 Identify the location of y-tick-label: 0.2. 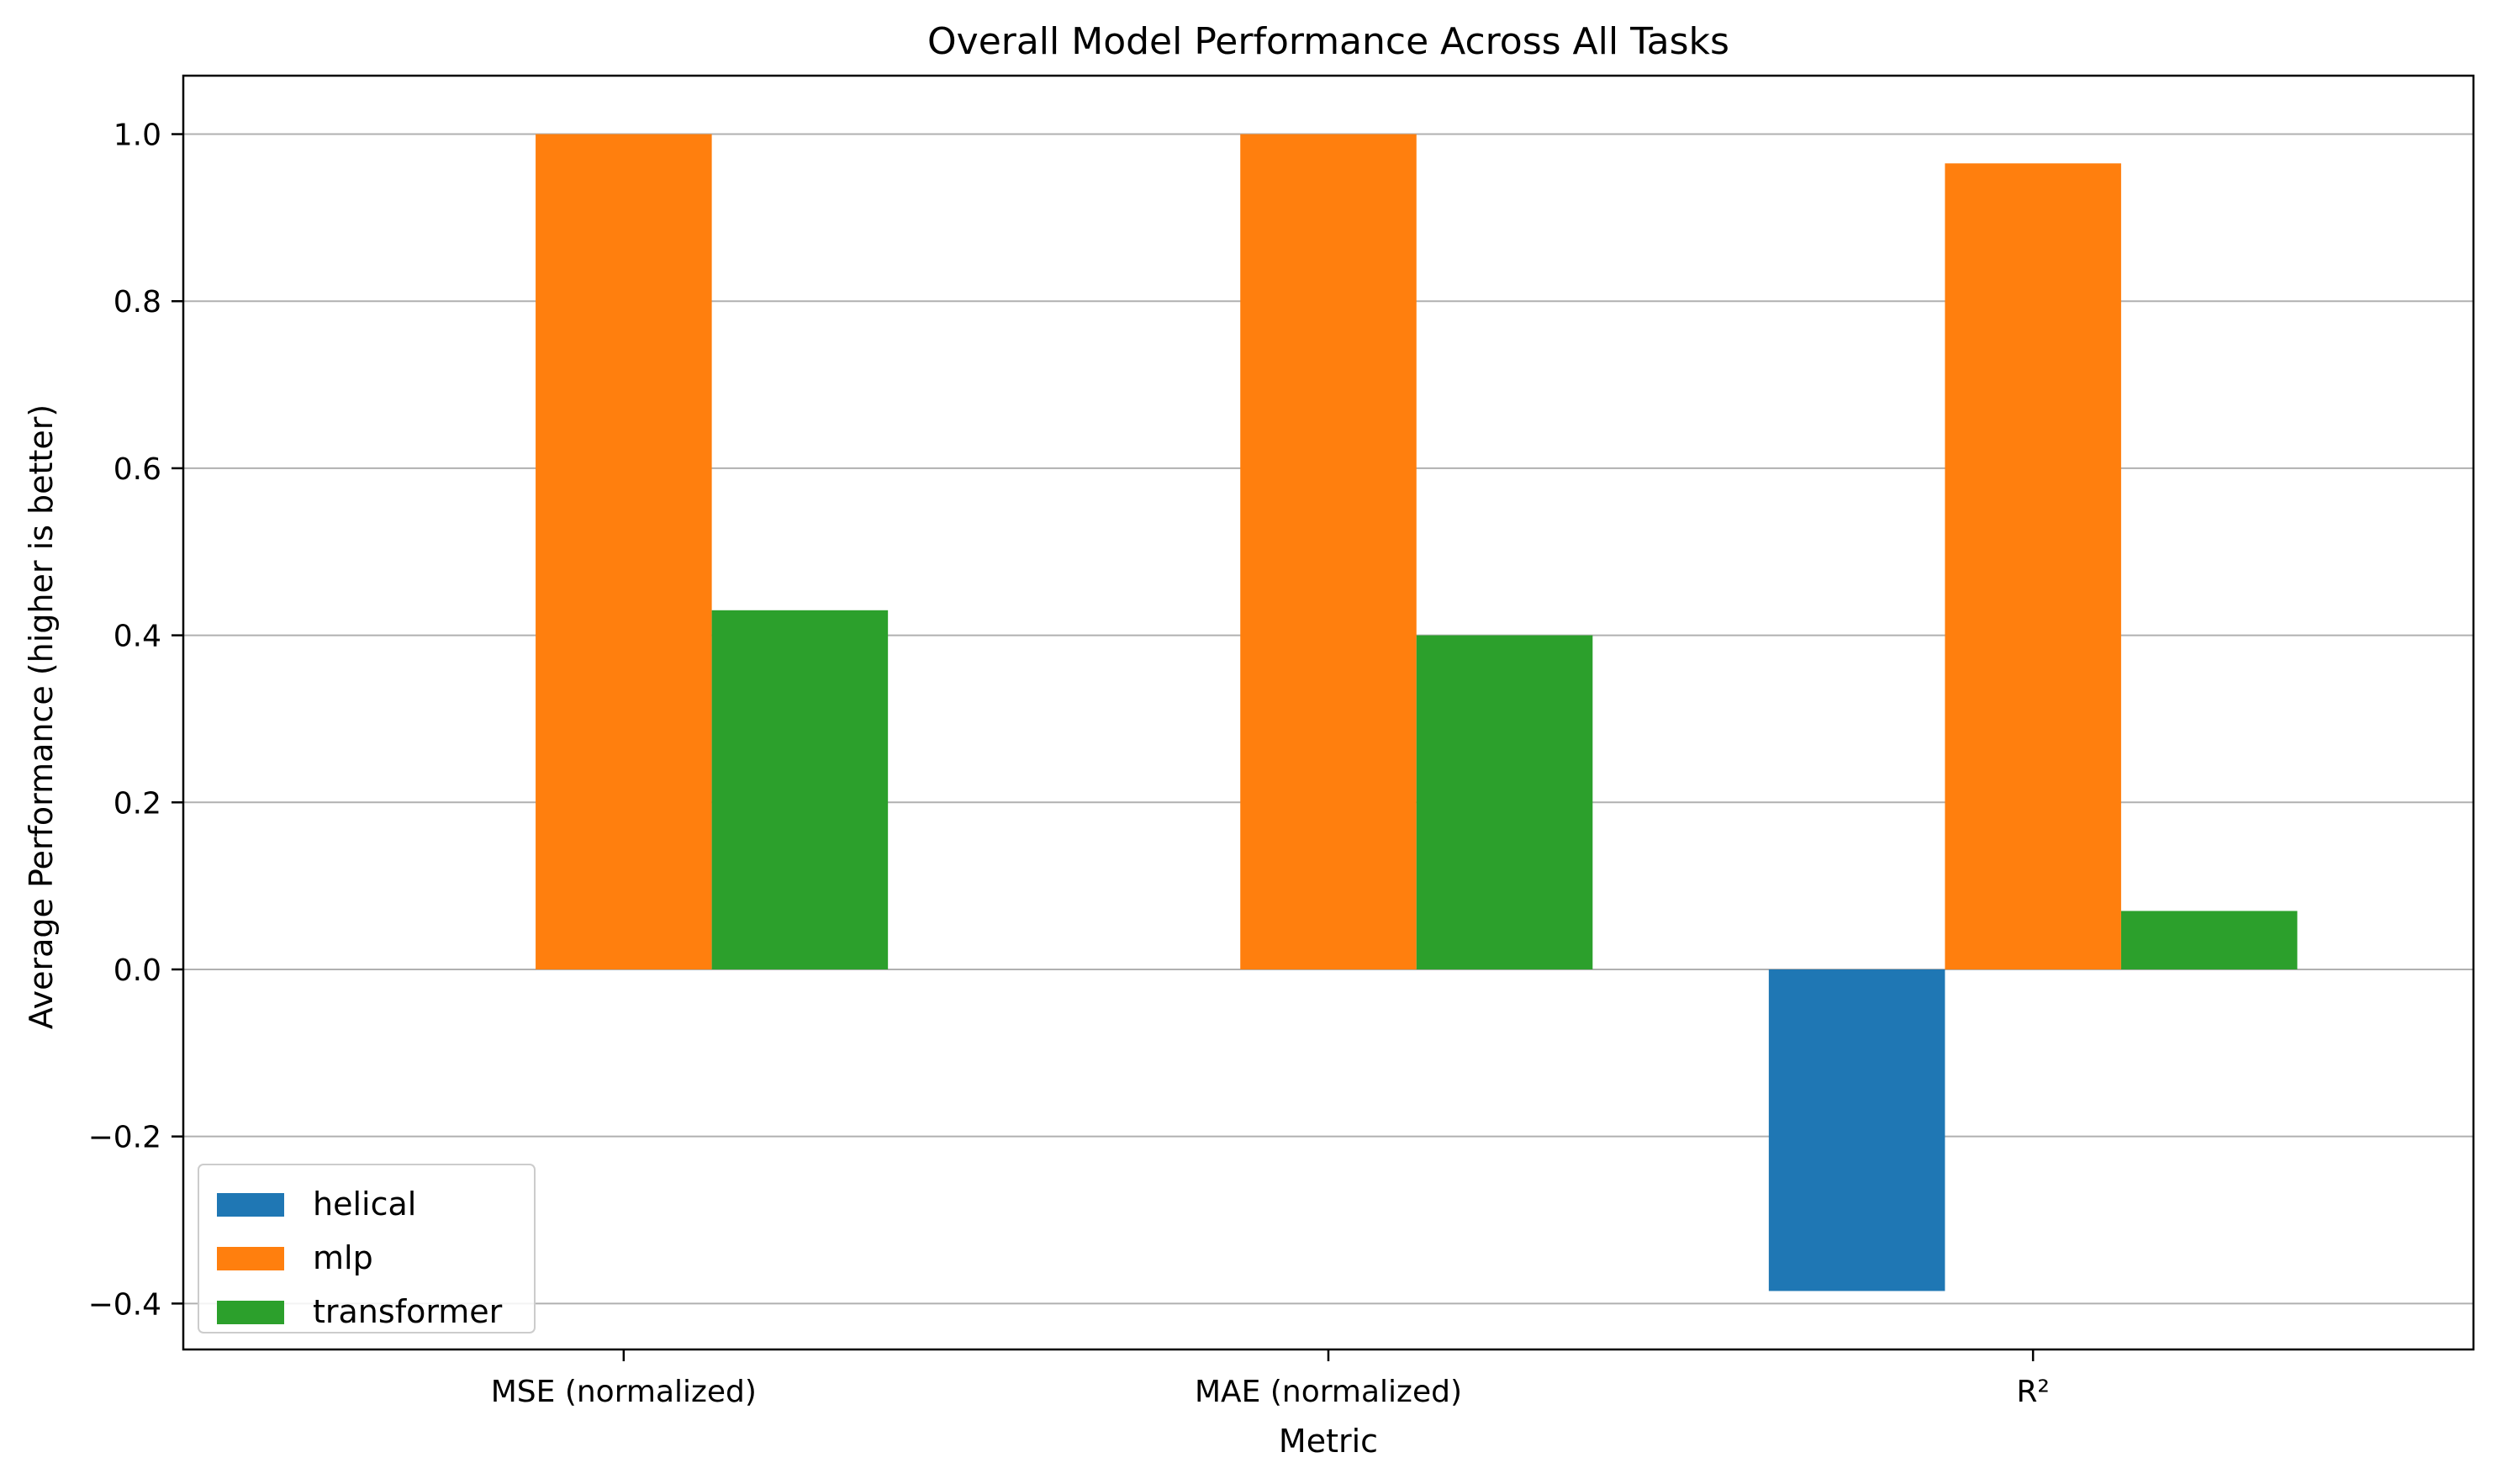
(137, 803).